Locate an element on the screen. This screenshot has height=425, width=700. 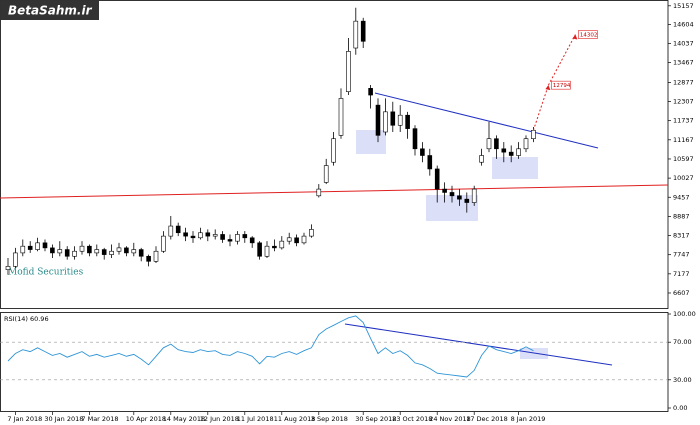
target-label: 14302 is located at coordinates (589, 36).